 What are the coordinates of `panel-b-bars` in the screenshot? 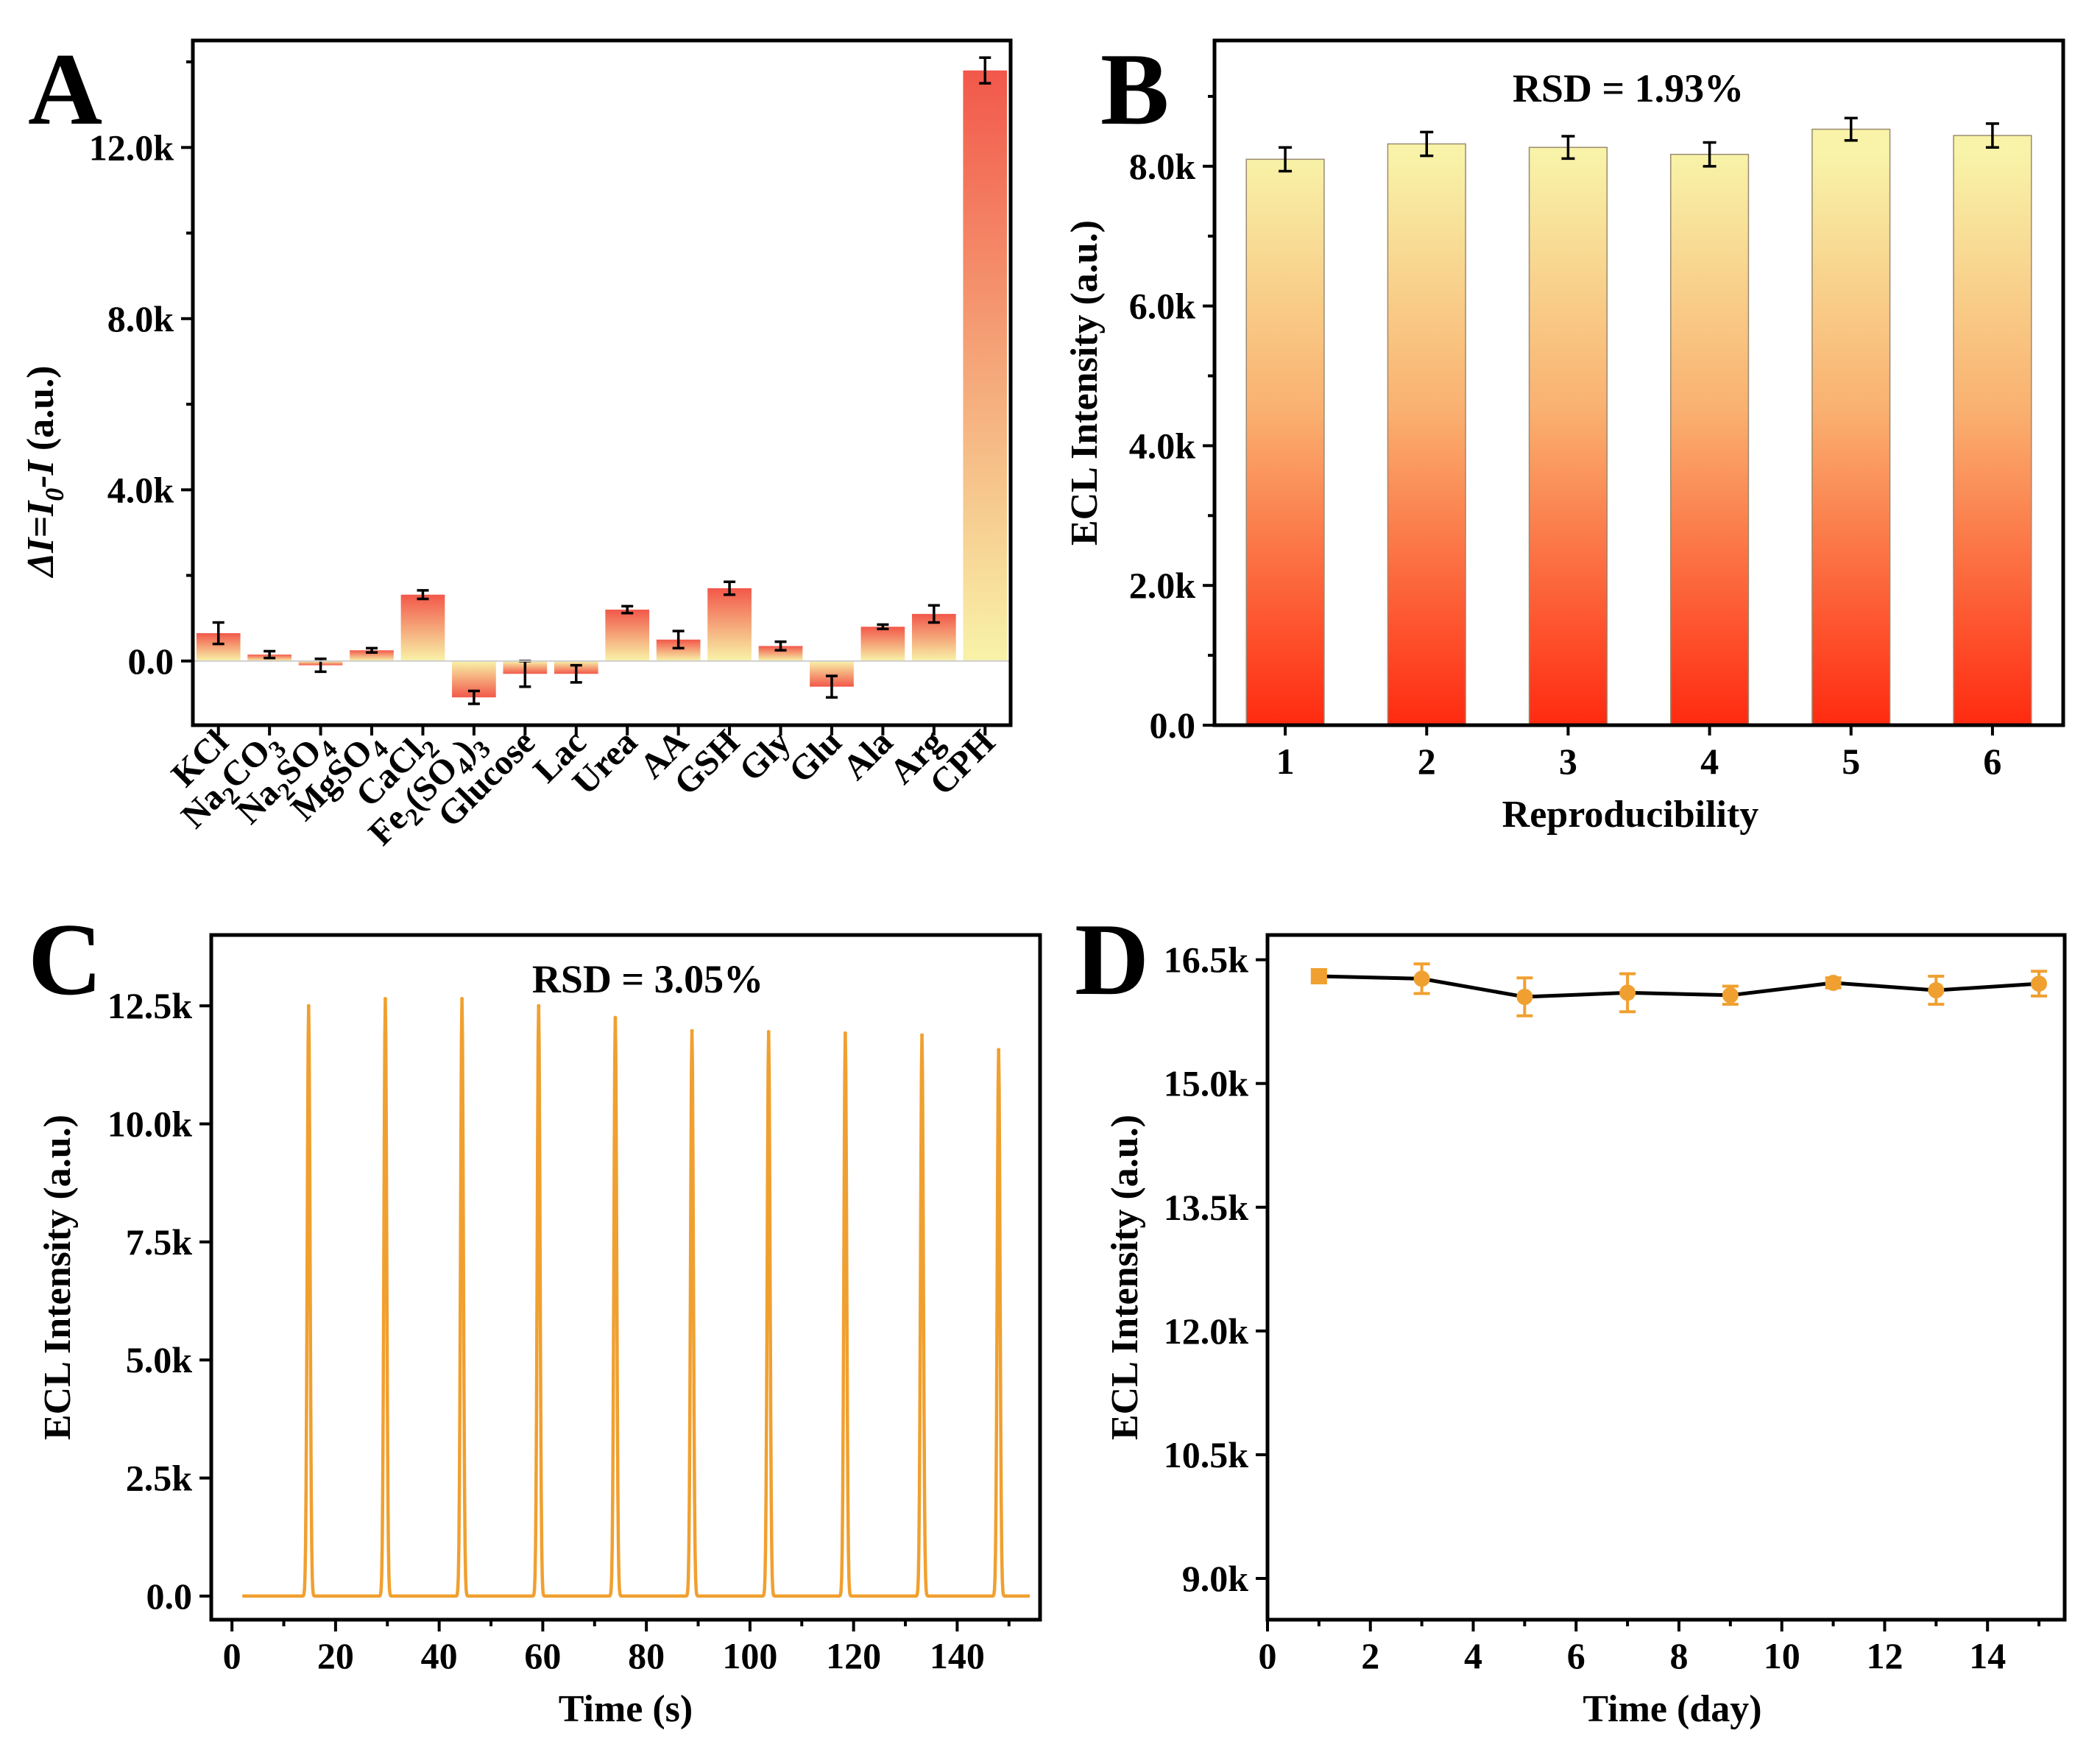 It's located at (1638, 421).